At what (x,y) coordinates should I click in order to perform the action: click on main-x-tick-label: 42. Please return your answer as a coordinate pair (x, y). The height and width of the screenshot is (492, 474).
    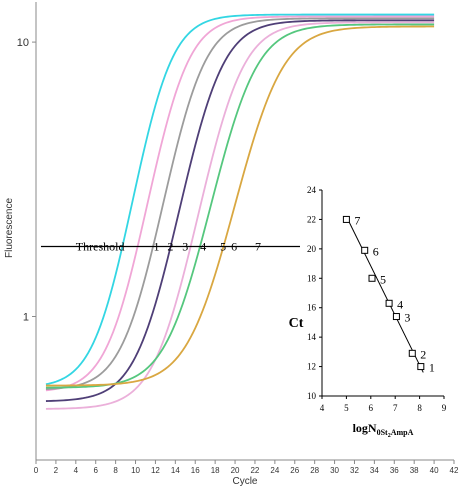
    Looking at the image, I should click on (454, 470).